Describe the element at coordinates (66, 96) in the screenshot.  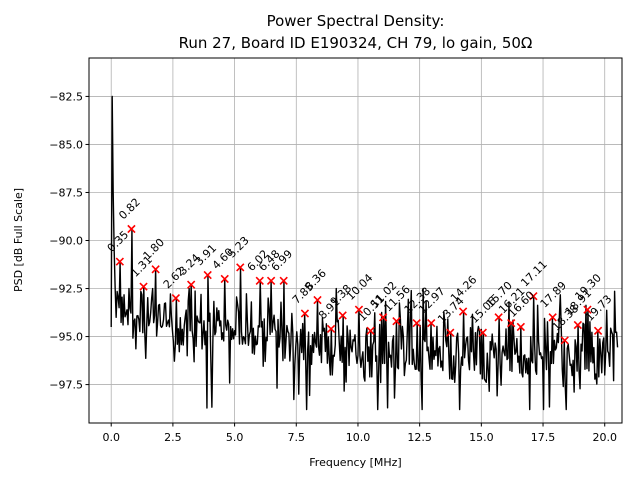
I see `y-tick-label: −82.5` at that location.